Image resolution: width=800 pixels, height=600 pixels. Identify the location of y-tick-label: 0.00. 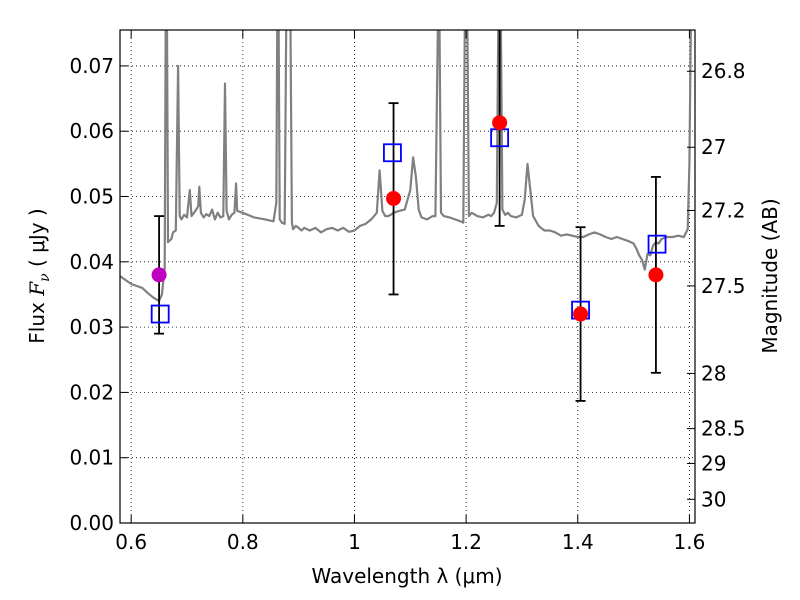
(91, 523).